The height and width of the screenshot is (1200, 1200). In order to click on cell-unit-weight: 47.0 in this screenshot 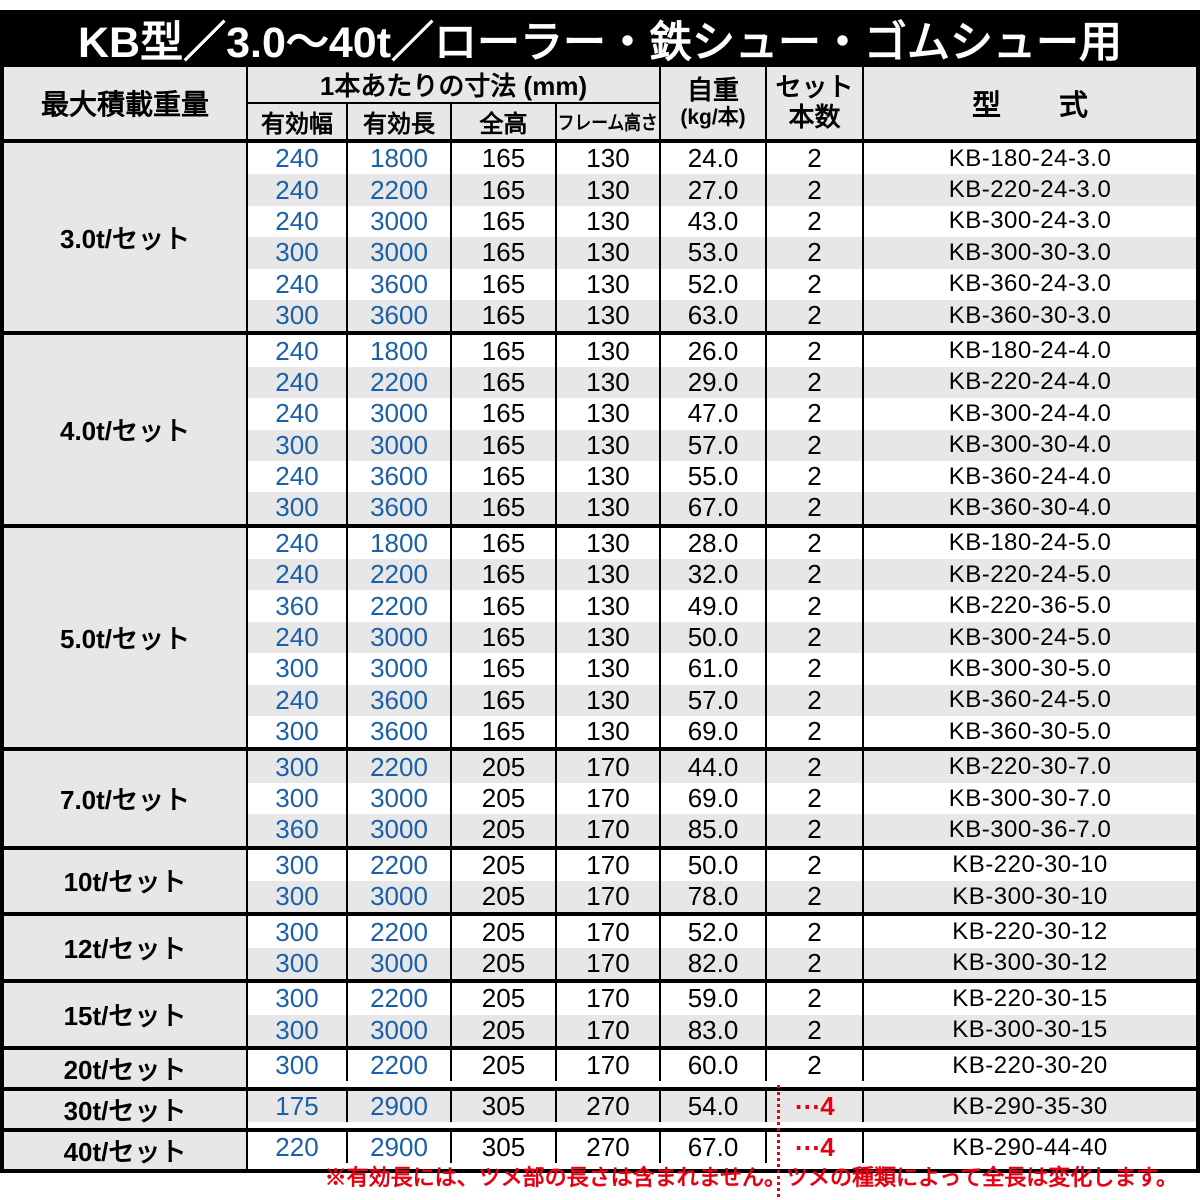, I will do `click(712, 414)`.